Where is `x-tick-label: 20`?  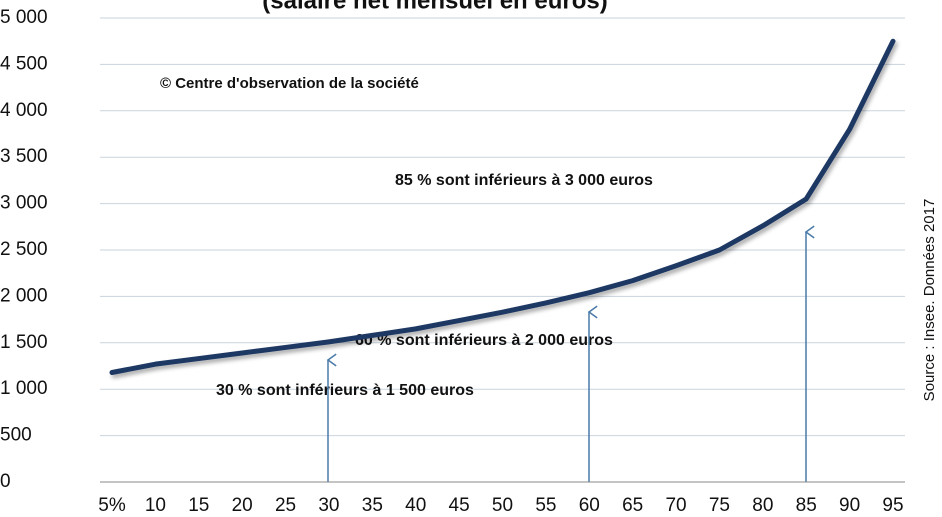 x-tick-label: 20 is located at coordinates (242, 505).